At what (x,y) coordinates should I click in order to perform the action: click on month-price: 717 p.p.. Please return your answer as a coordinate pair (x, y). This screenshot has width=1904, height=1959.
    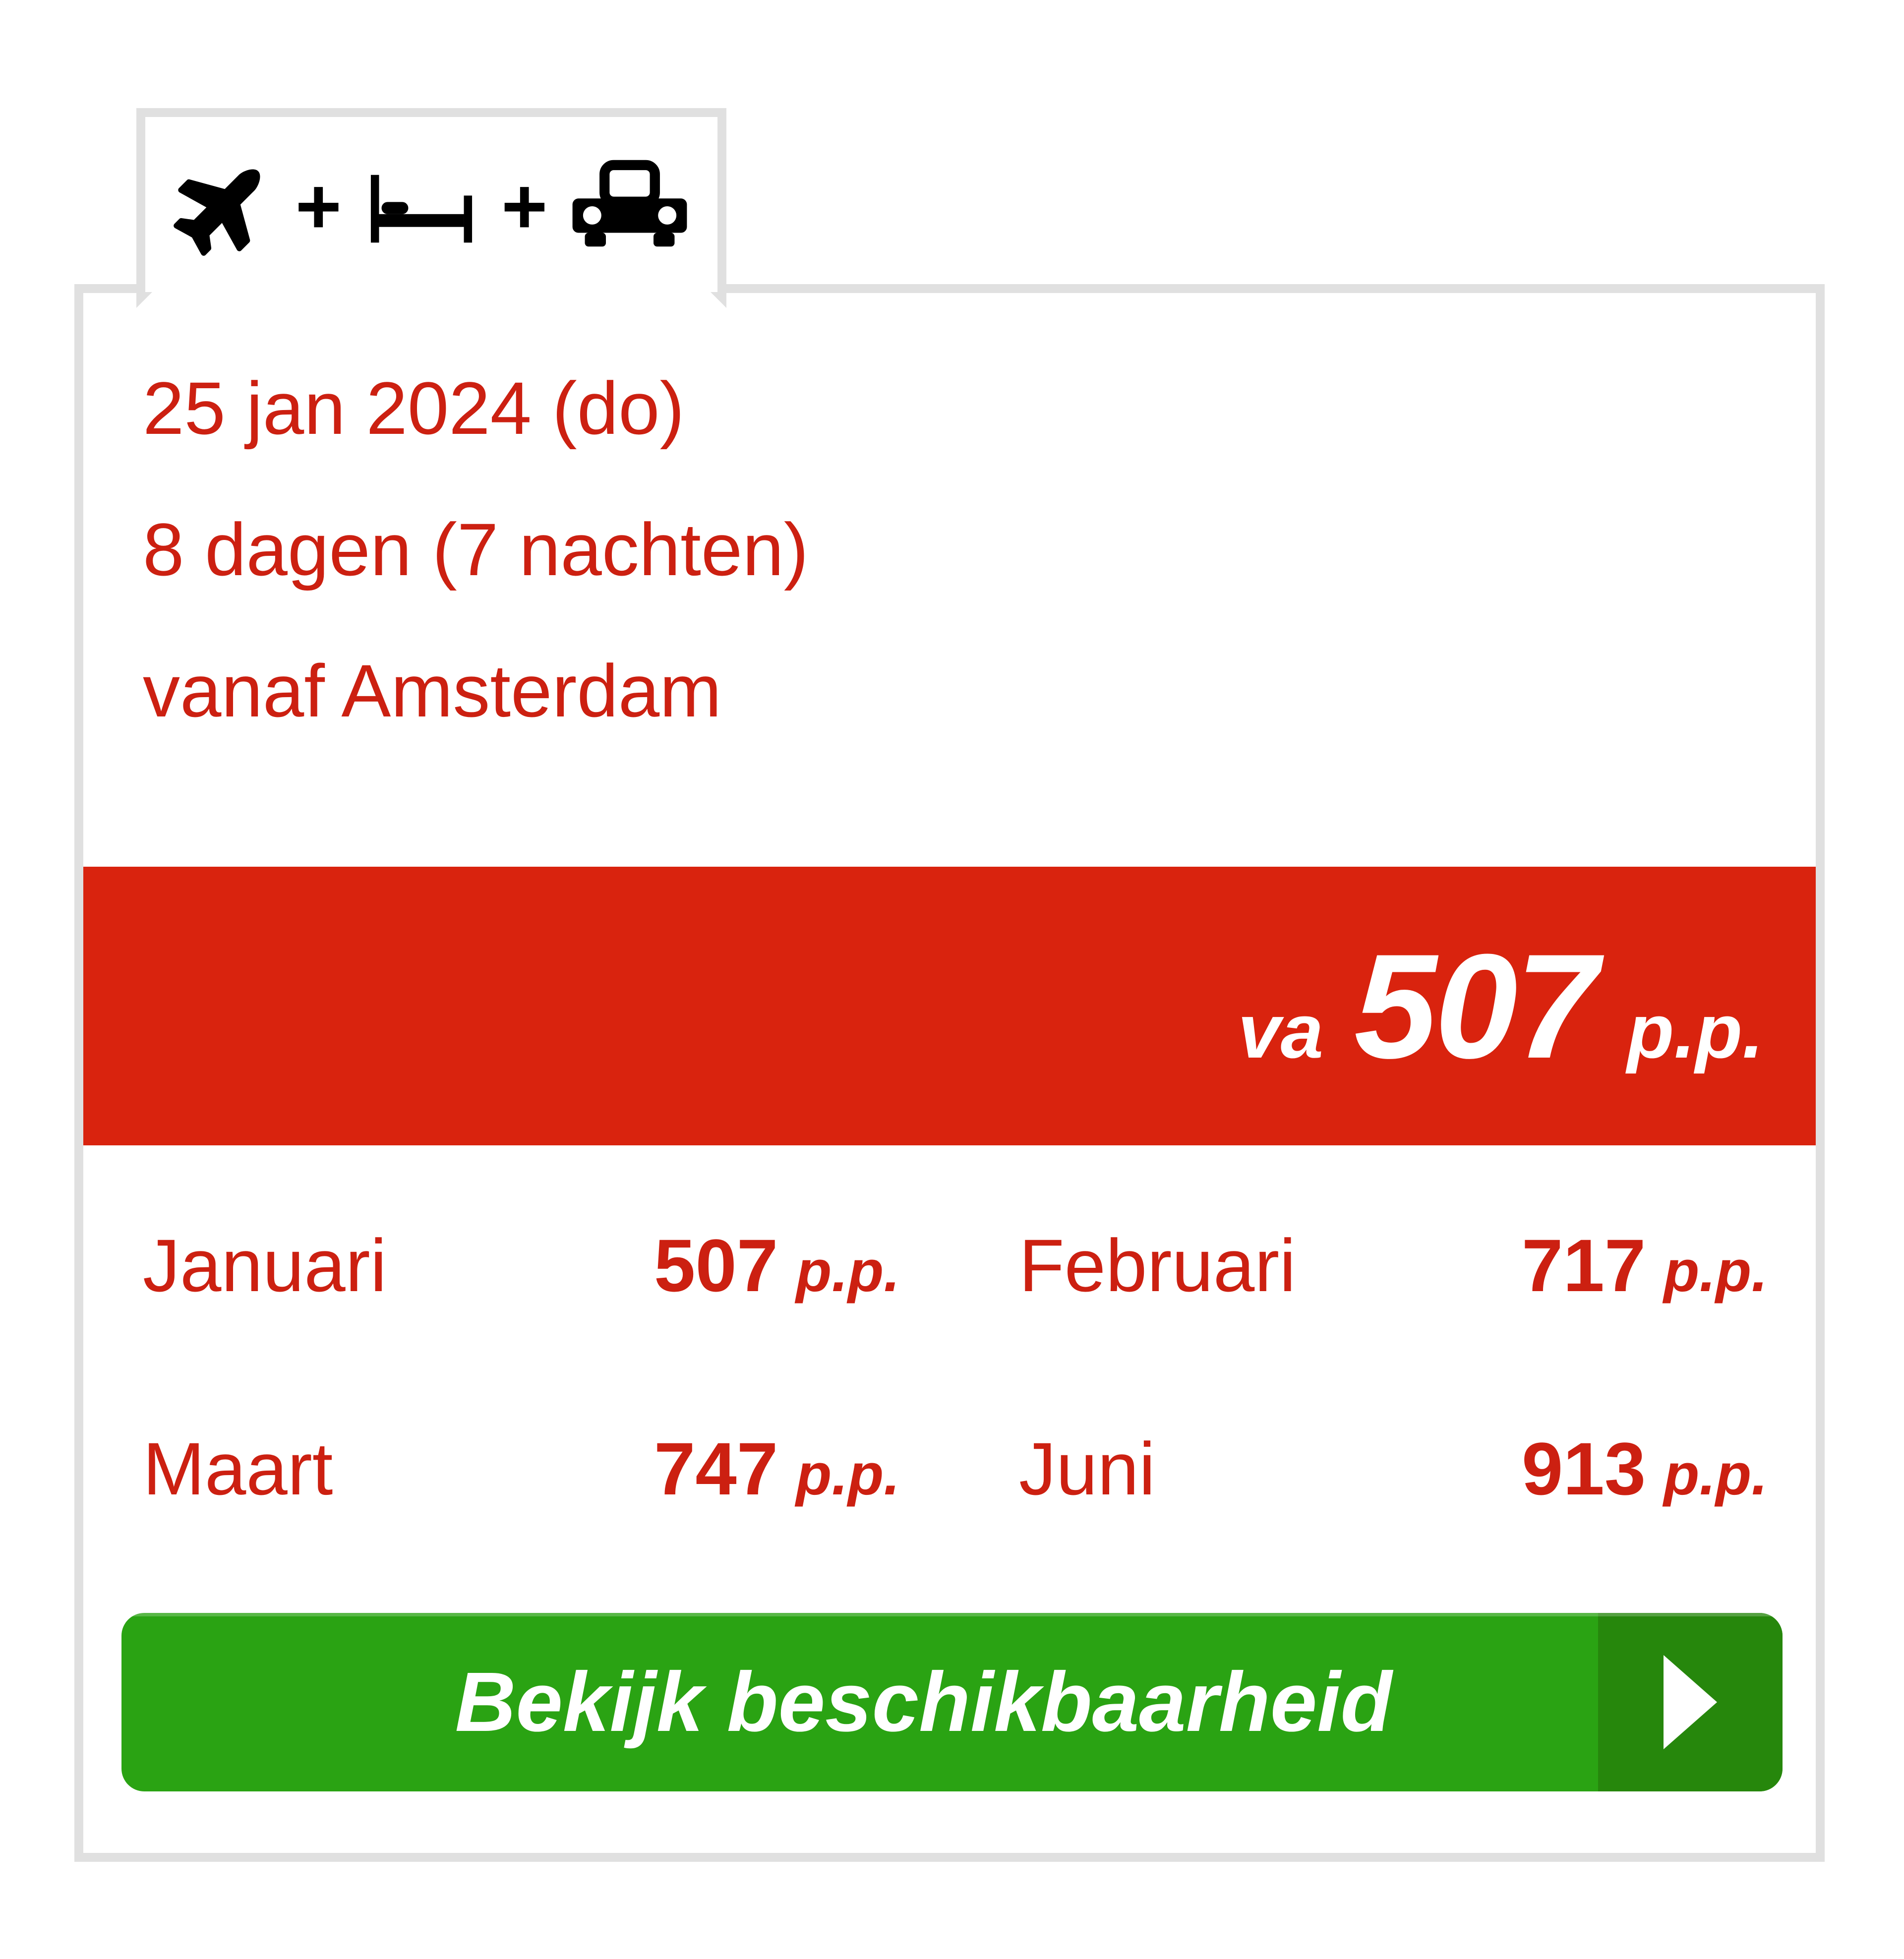
    Looking at the image, I should click on (1644, 1265).